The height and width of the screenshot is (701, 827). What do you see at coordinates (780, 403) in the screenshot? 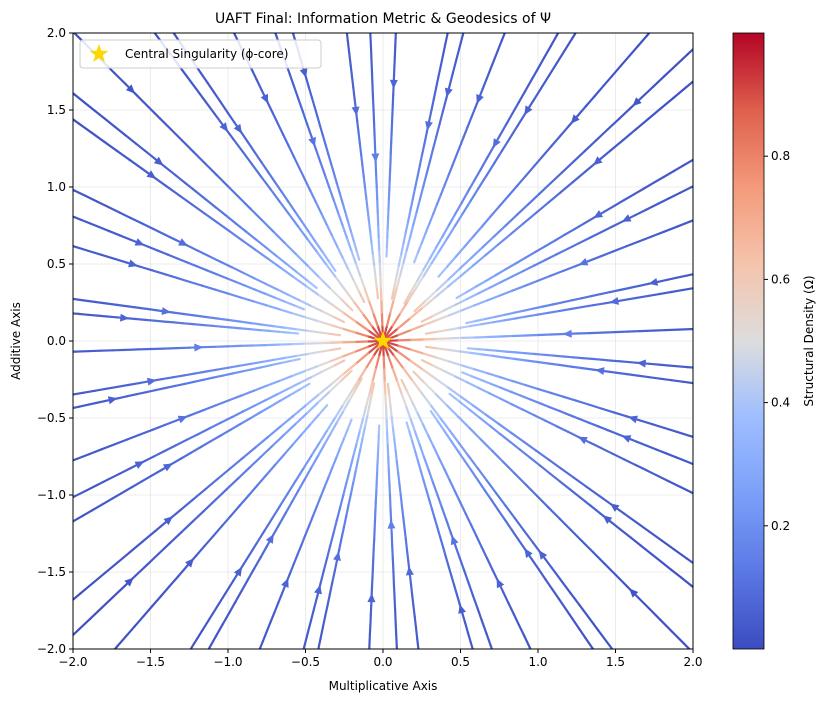
I see `colorbar-tick-label: 0.4` at bounding box center [780, 403].